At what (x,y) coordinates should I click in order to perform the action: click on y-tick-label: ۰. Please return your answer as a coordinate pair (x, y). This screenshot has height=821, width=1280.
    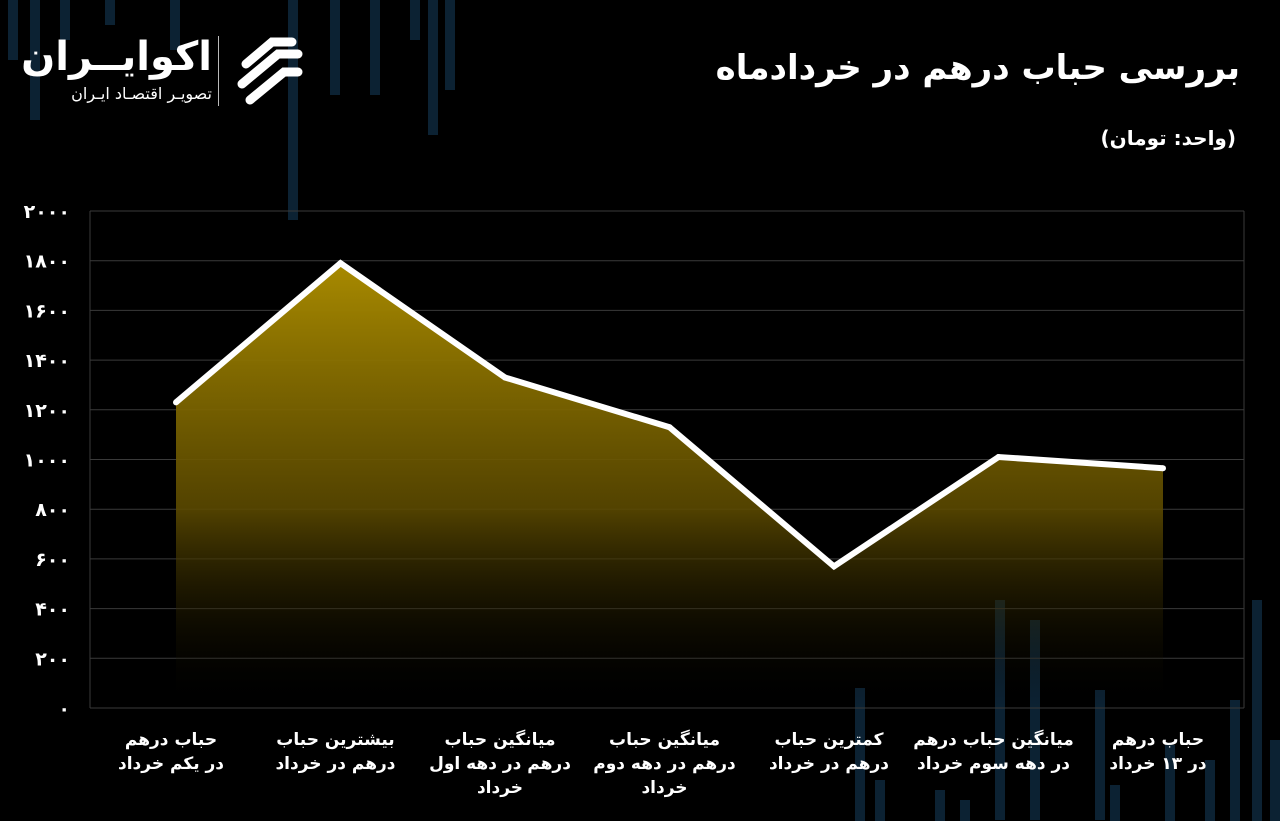
    Looking at the image, I should click on (64, 709).